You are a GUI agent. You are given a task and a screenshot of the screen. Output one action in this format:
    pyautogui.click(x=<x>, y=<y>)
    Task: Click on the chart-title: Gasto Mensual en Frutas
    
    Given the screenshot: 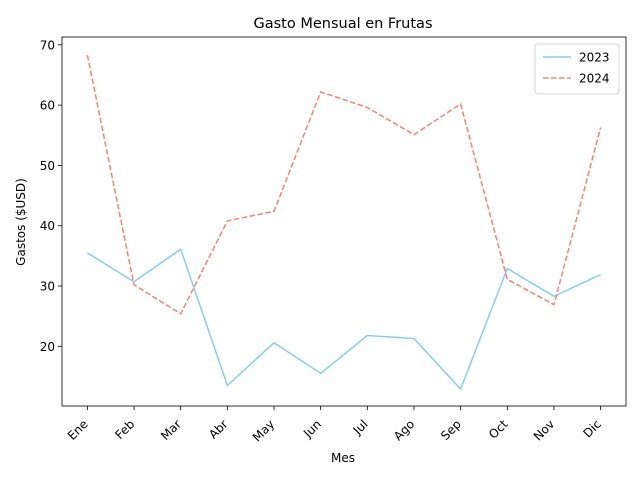 What is the action you would take?
    pyautogui.click(x=342, y=24)
    